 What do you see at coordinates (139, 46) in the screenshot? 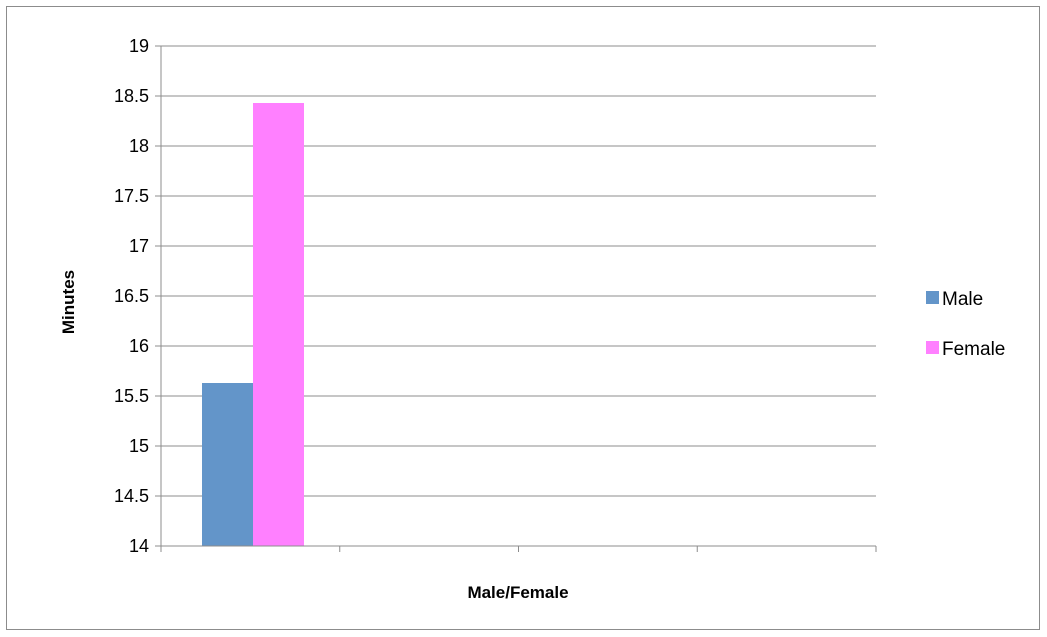
I see `y-tick-label: 19` at bounding box center [139, 46].